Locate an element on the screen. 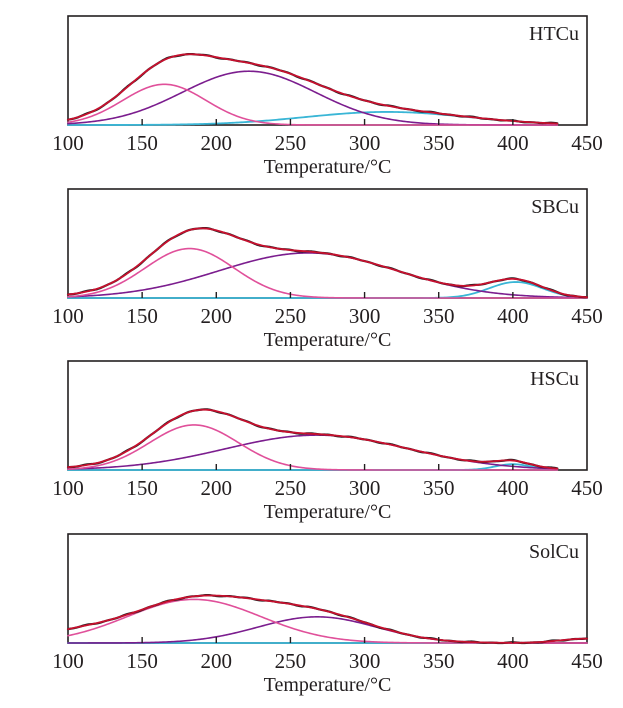 This screenshot has height=708, width=623. panel-label: HSCu is located at coordinates (554, 379).